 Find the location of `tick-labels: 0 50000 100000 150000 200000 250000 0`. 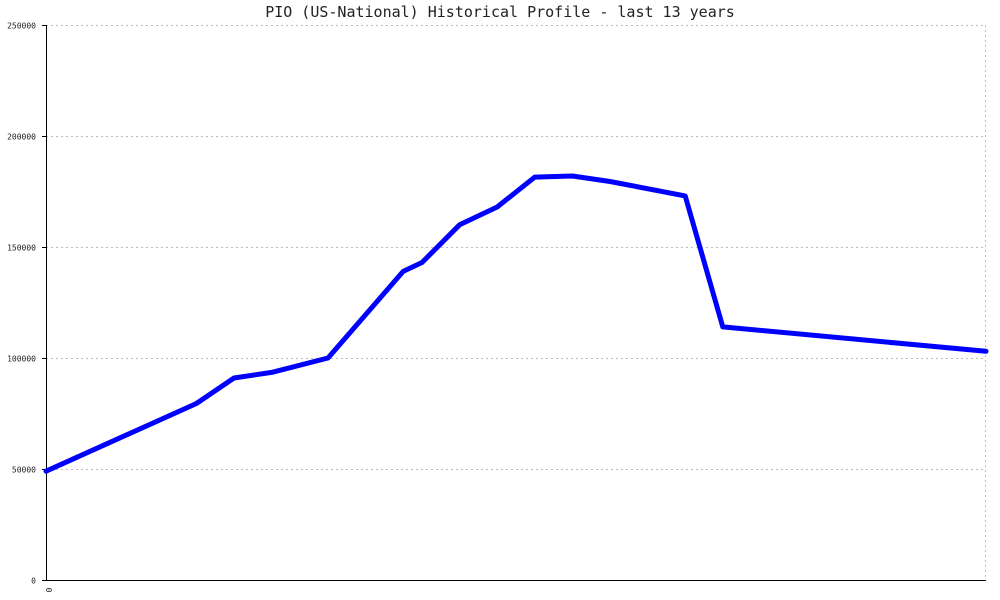

tick-labels: 0 50000 100000 150000 200000 250000 0 is located at coordinates (30, 307).